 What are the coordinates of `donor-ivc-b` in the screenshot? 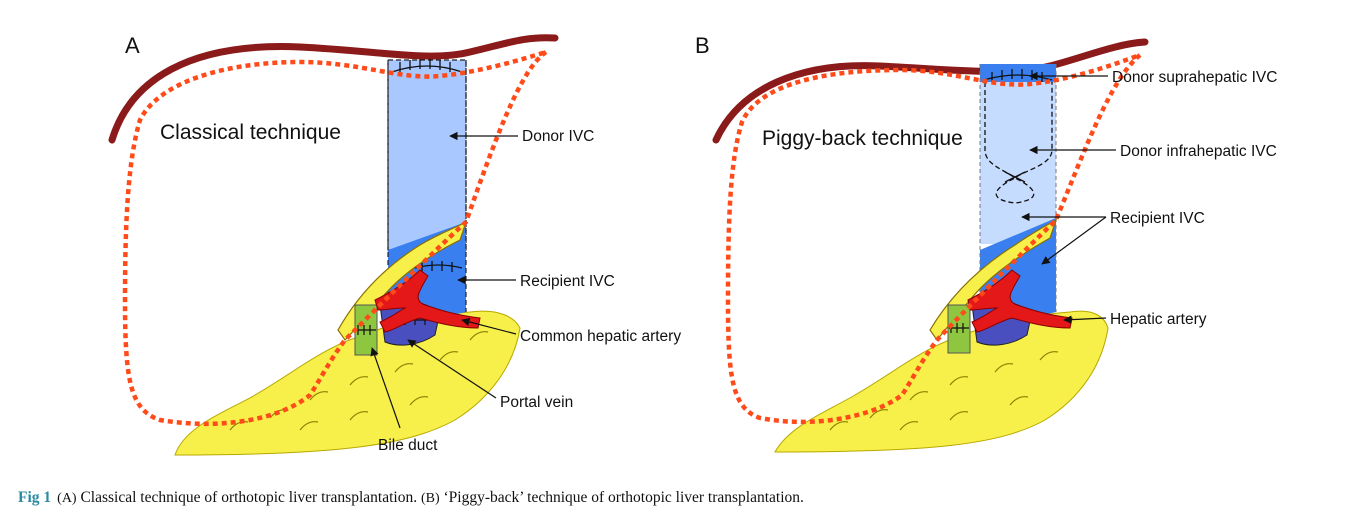 It's located at (1018, 154).